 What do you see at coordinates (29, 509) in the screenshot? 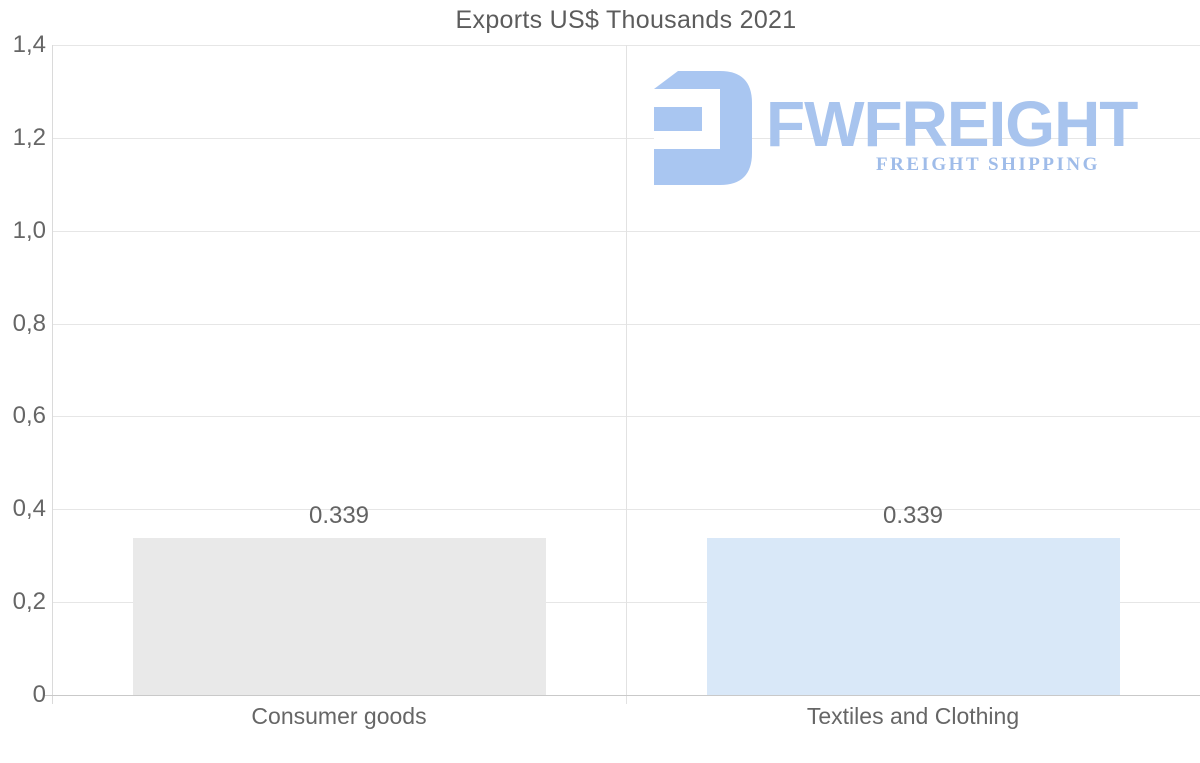
I see `y-tick-label: 0,4` at bounding box center [29, 509].